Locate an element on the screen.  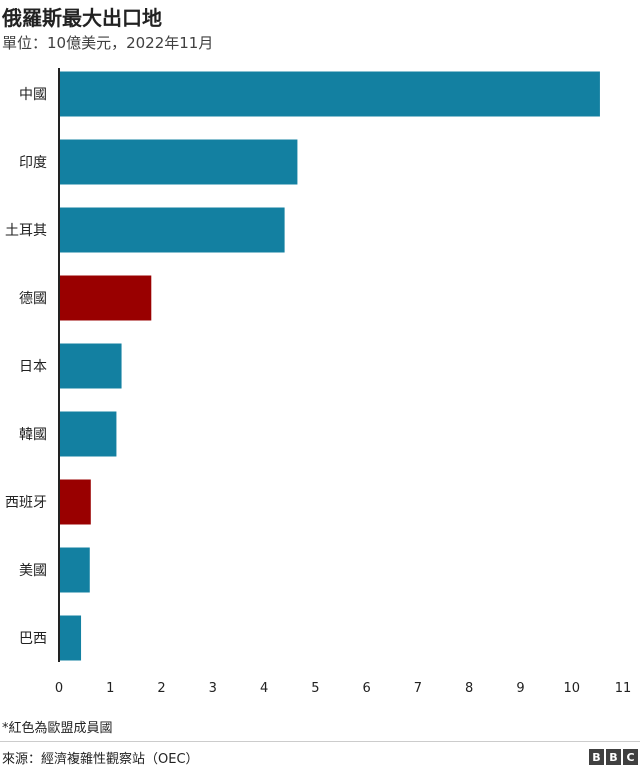
x-tick-label: 3 is located at coordinates (213, 688).